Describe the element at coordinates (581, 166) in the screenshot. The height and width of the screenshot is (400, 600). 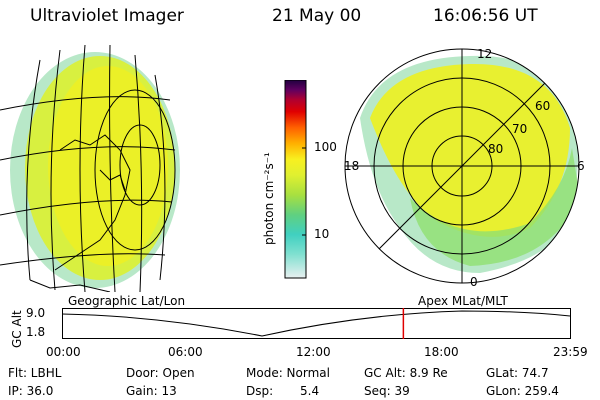
I see `mlt-label-6: 6` at that location.